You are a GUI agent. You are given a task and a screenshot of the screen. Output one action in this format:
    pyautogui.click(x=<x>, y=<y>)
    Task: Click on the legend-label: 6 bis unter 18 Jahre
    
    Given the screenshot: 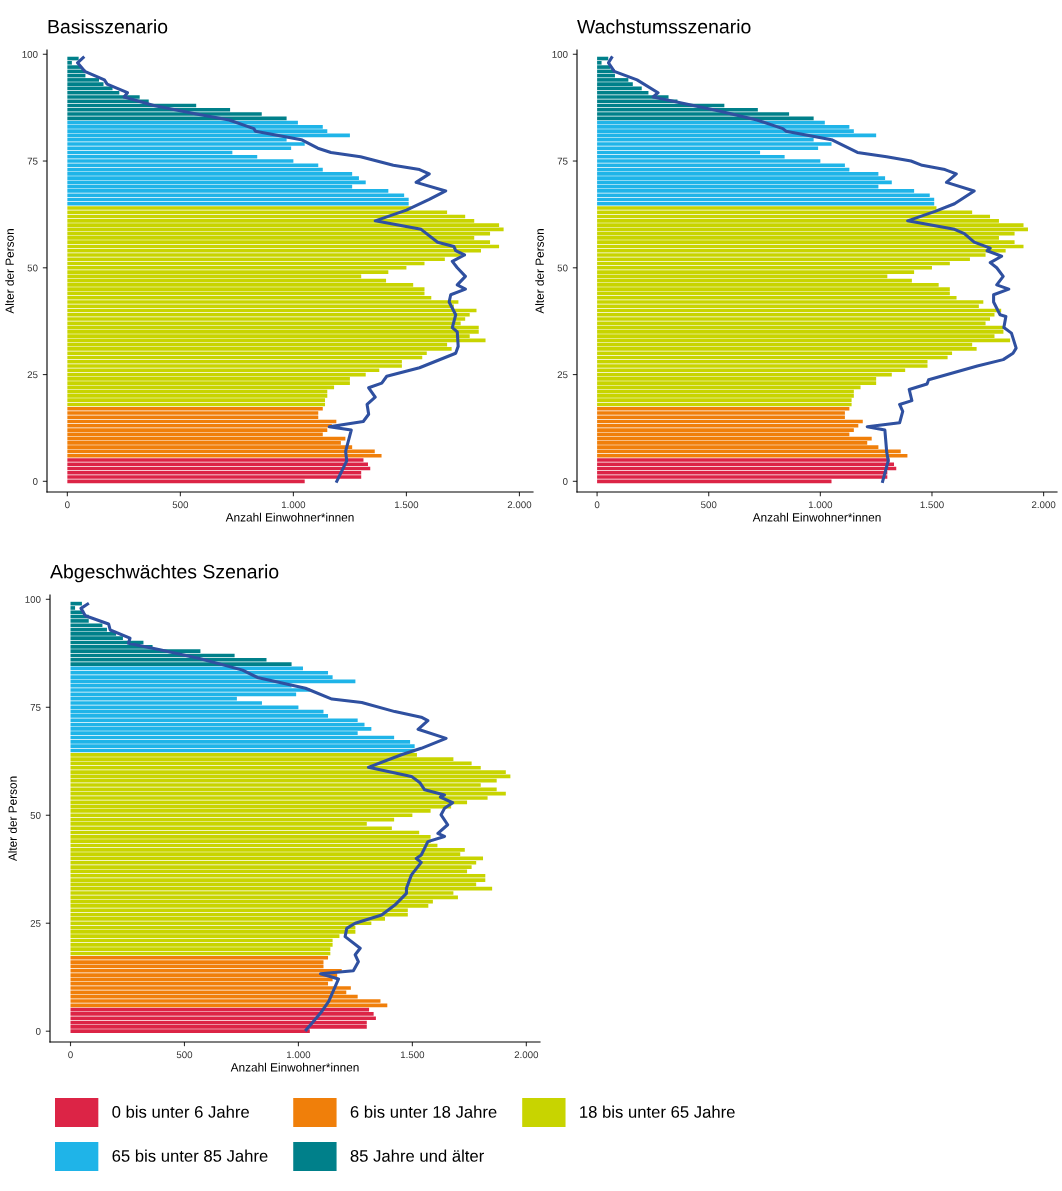 What is the action you would take?
    pyautogui.click(x=423, y=1111)
    